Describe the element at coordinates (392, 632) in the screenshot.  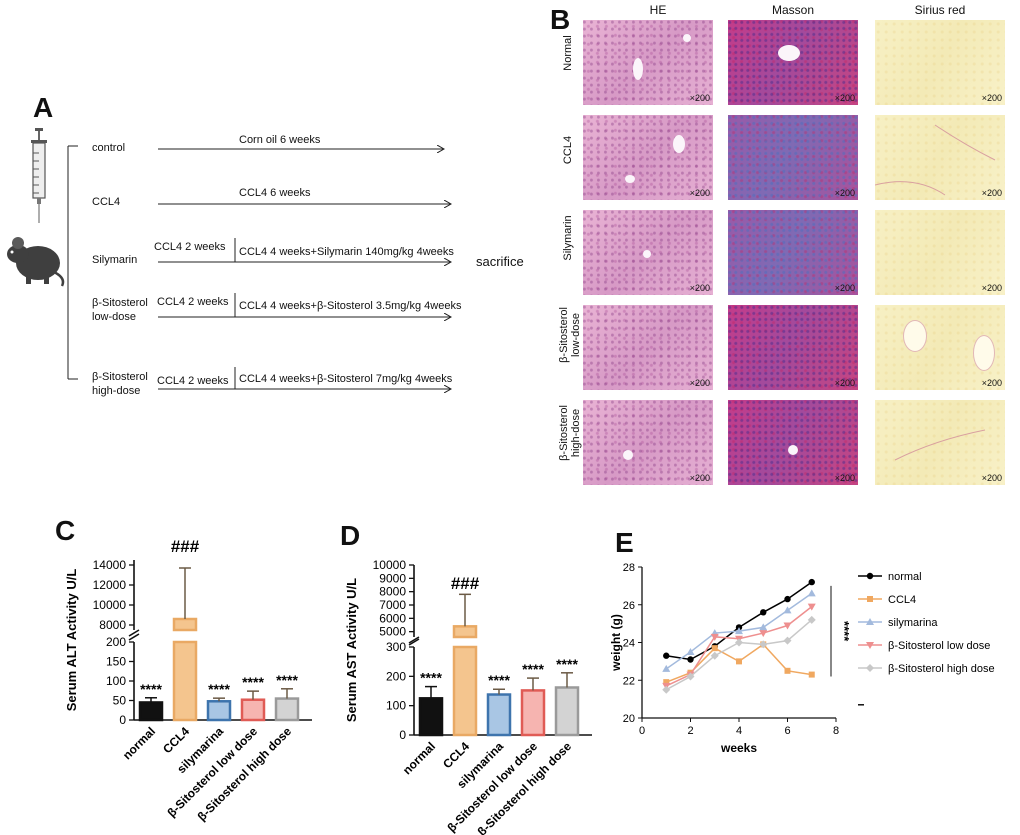
I see `y-tick-label: 5000` at that location.